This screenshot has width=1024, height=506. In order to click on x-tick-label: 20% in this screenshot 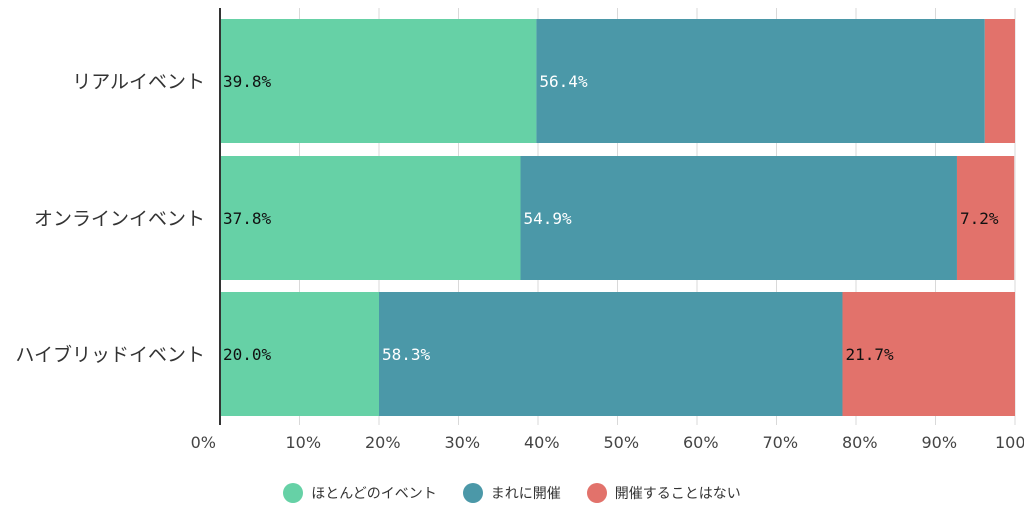, I will do `click(383, 442)`.